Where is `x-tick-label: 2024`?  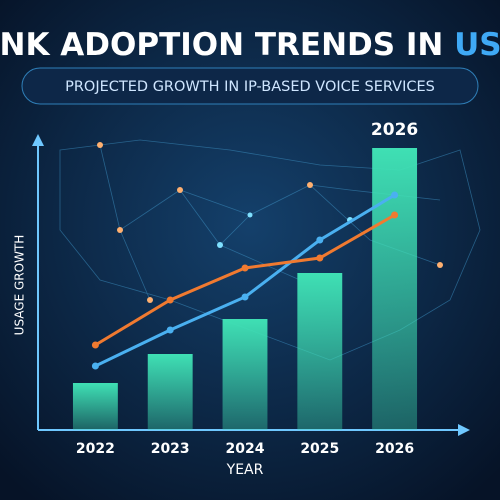
x-tick-label: 2024 is located at coordinates (245, 449).